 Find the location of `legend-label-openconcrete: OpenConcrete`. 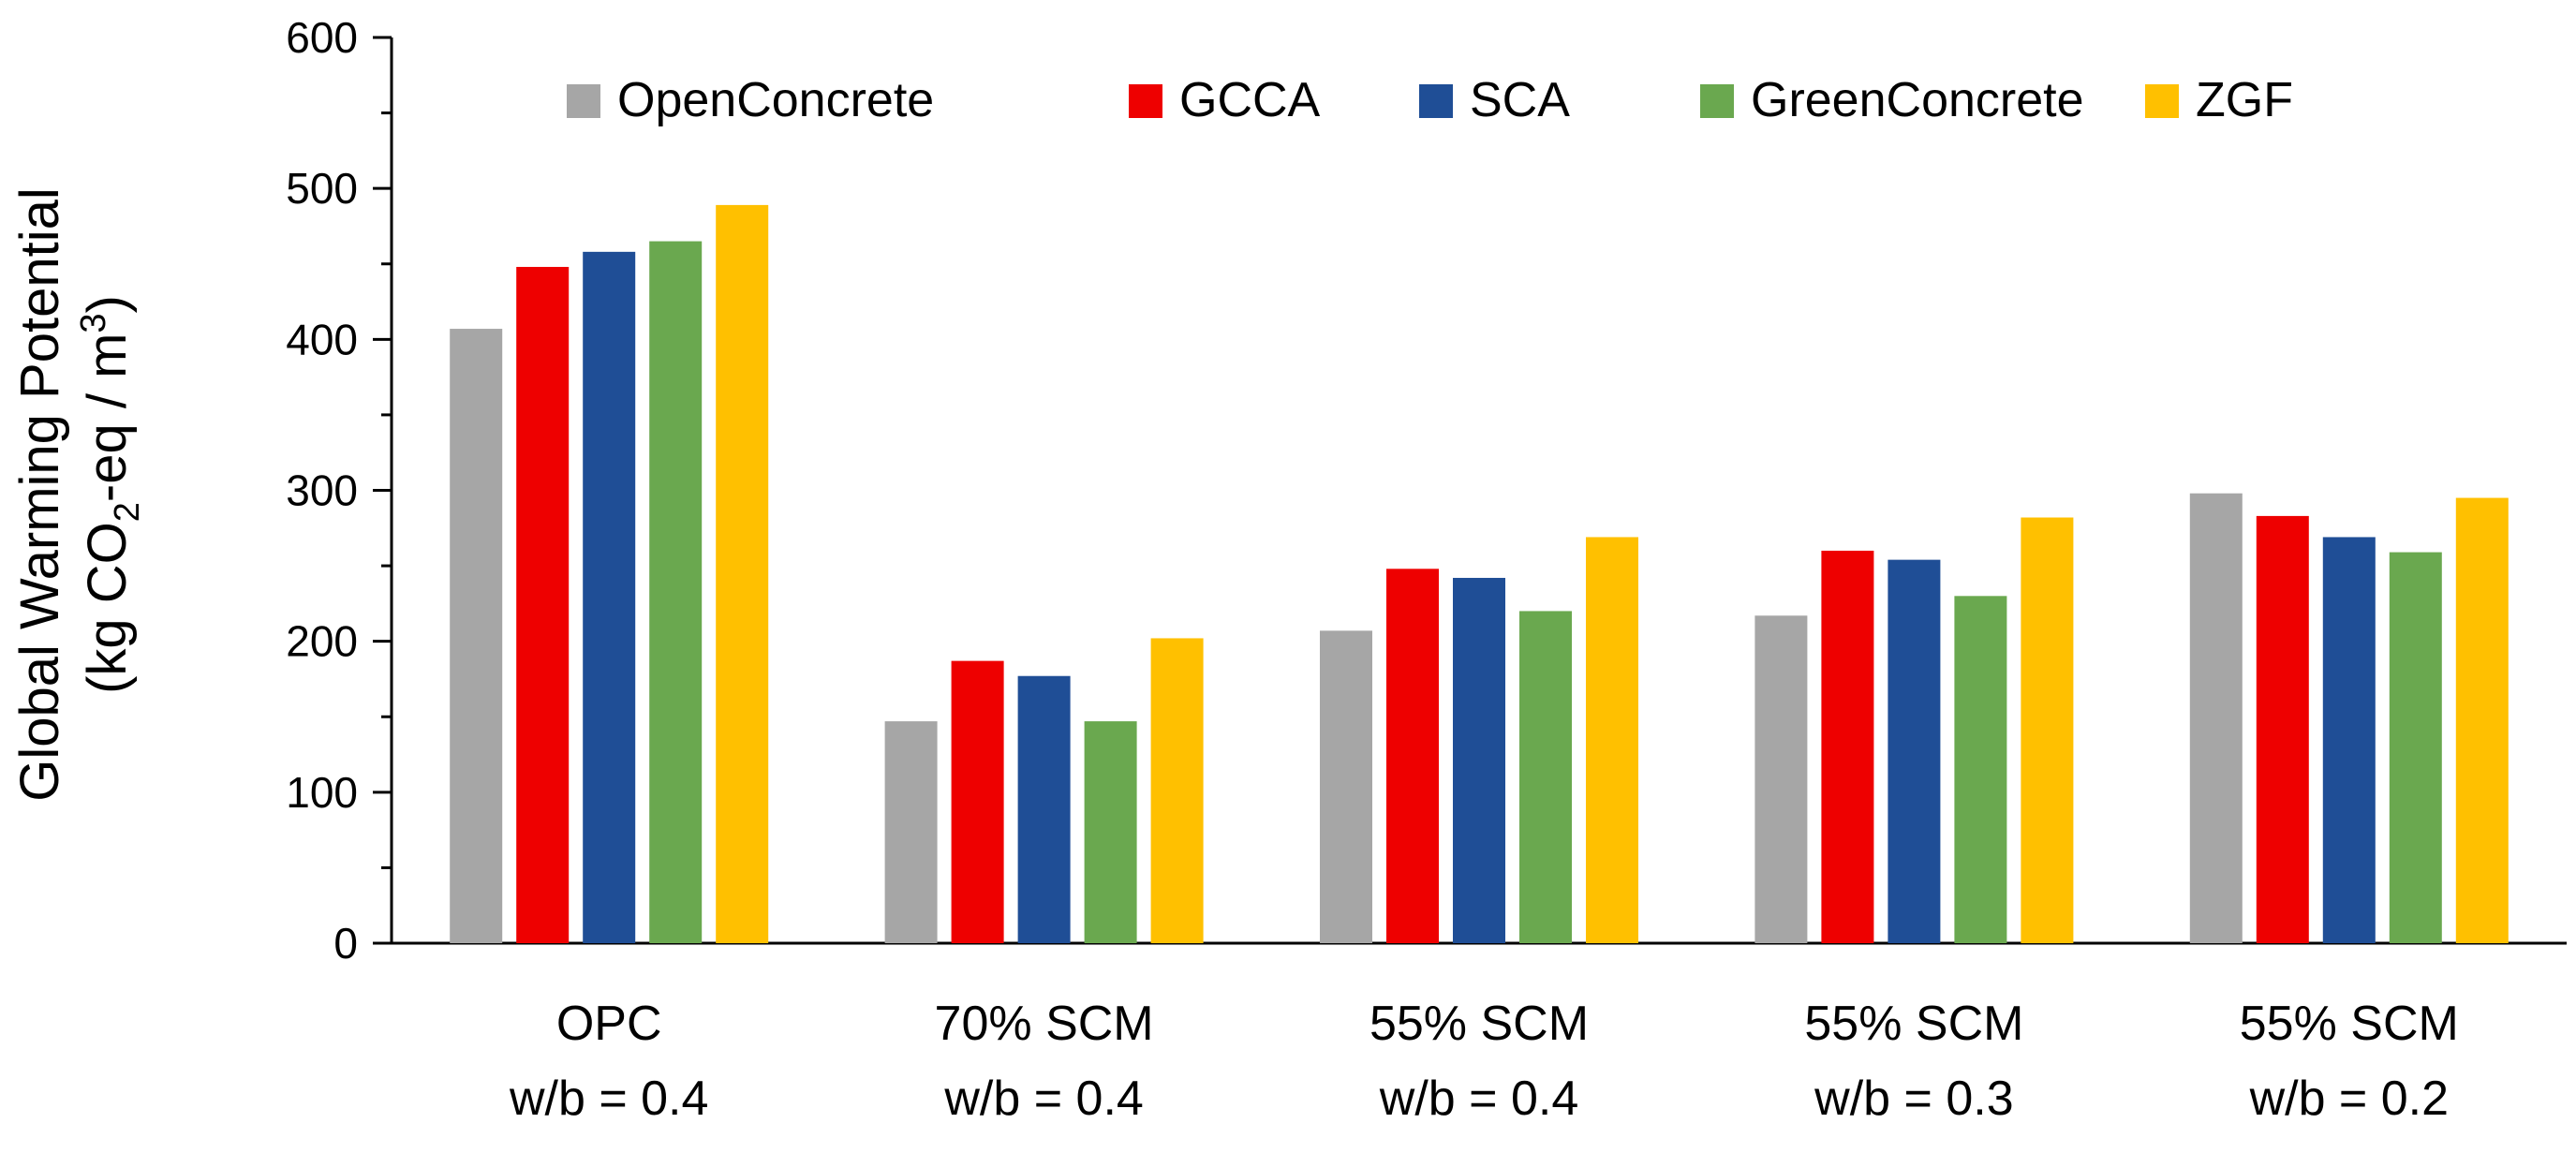

legend-label-openconcrete: OpenConcrete is located at coordinates (776, 100).